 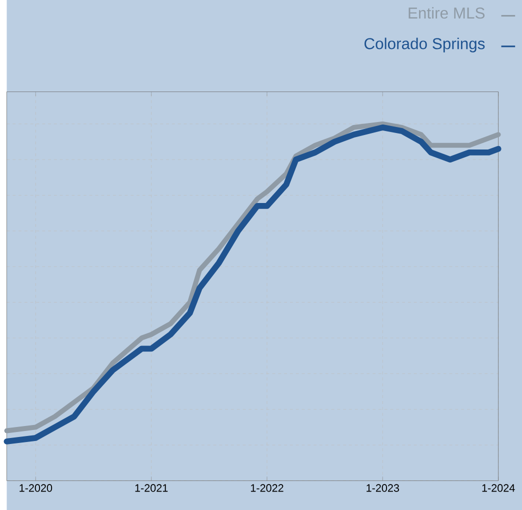 What do you see at coordinates (36, 488) in the screenshot?
I see `x-tick-label: 1-2020` at bounding box center [36, 488].